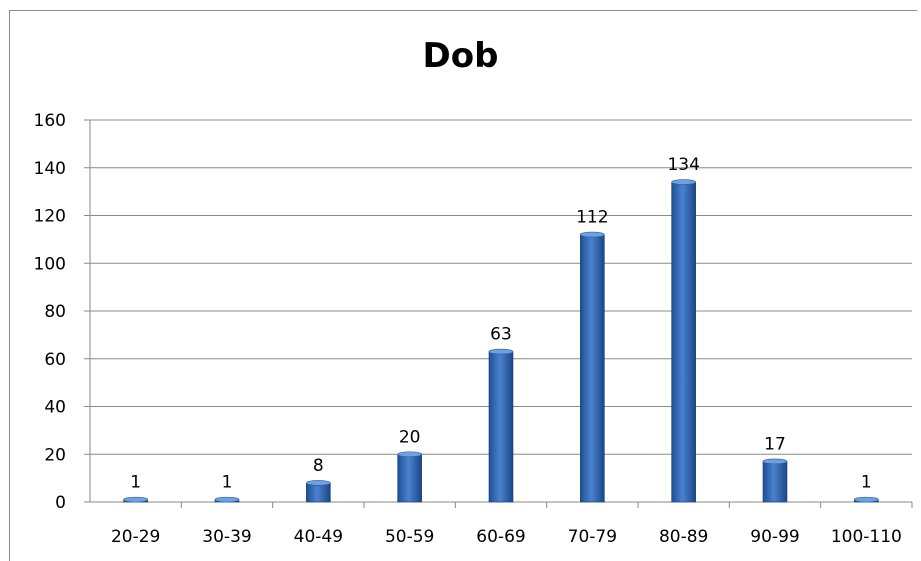 The height and width of the screenshot is (561, 921). I want to click on x-tick-label: 70-79, so click(592, 537).